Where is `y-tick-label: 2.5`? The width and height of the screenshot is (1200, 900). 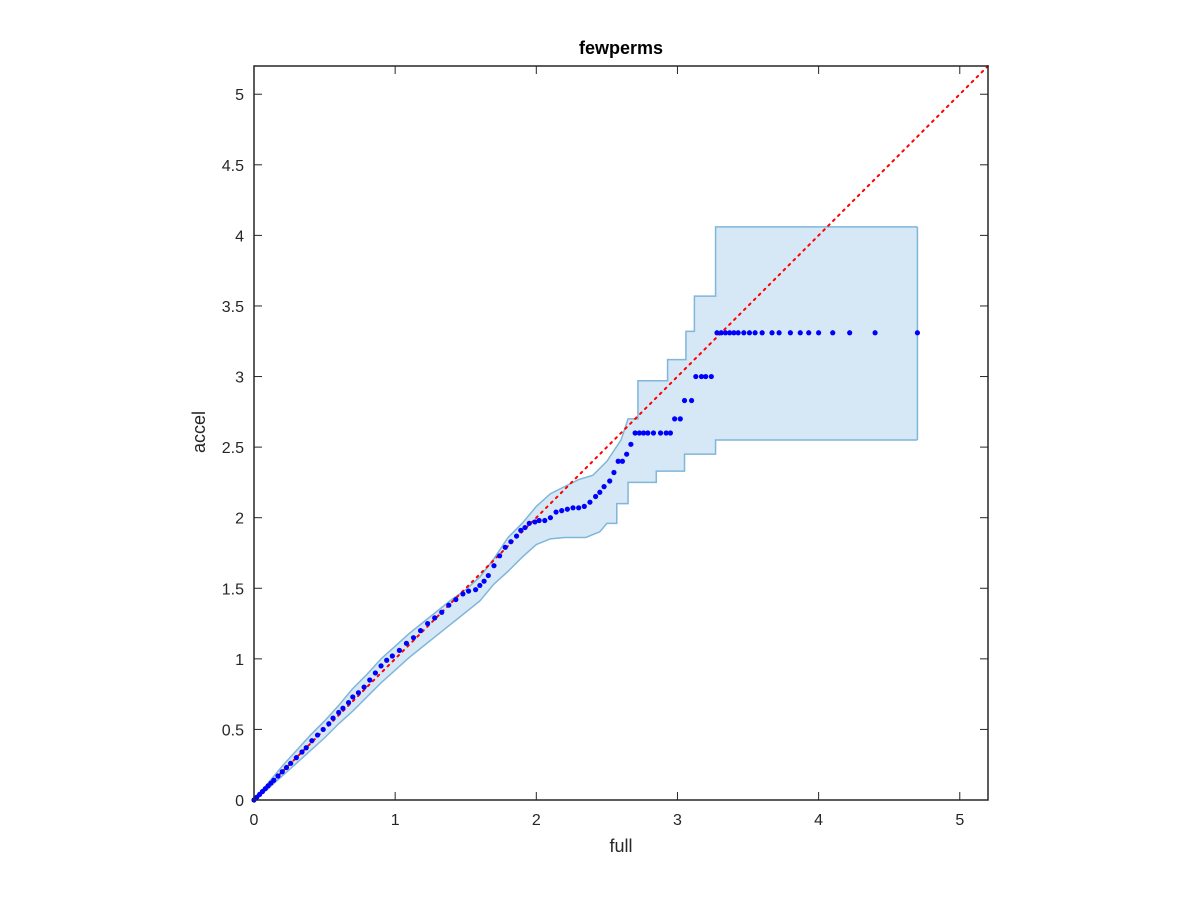
y-tick-label: 2.5 is located at coordinates (233, 448).